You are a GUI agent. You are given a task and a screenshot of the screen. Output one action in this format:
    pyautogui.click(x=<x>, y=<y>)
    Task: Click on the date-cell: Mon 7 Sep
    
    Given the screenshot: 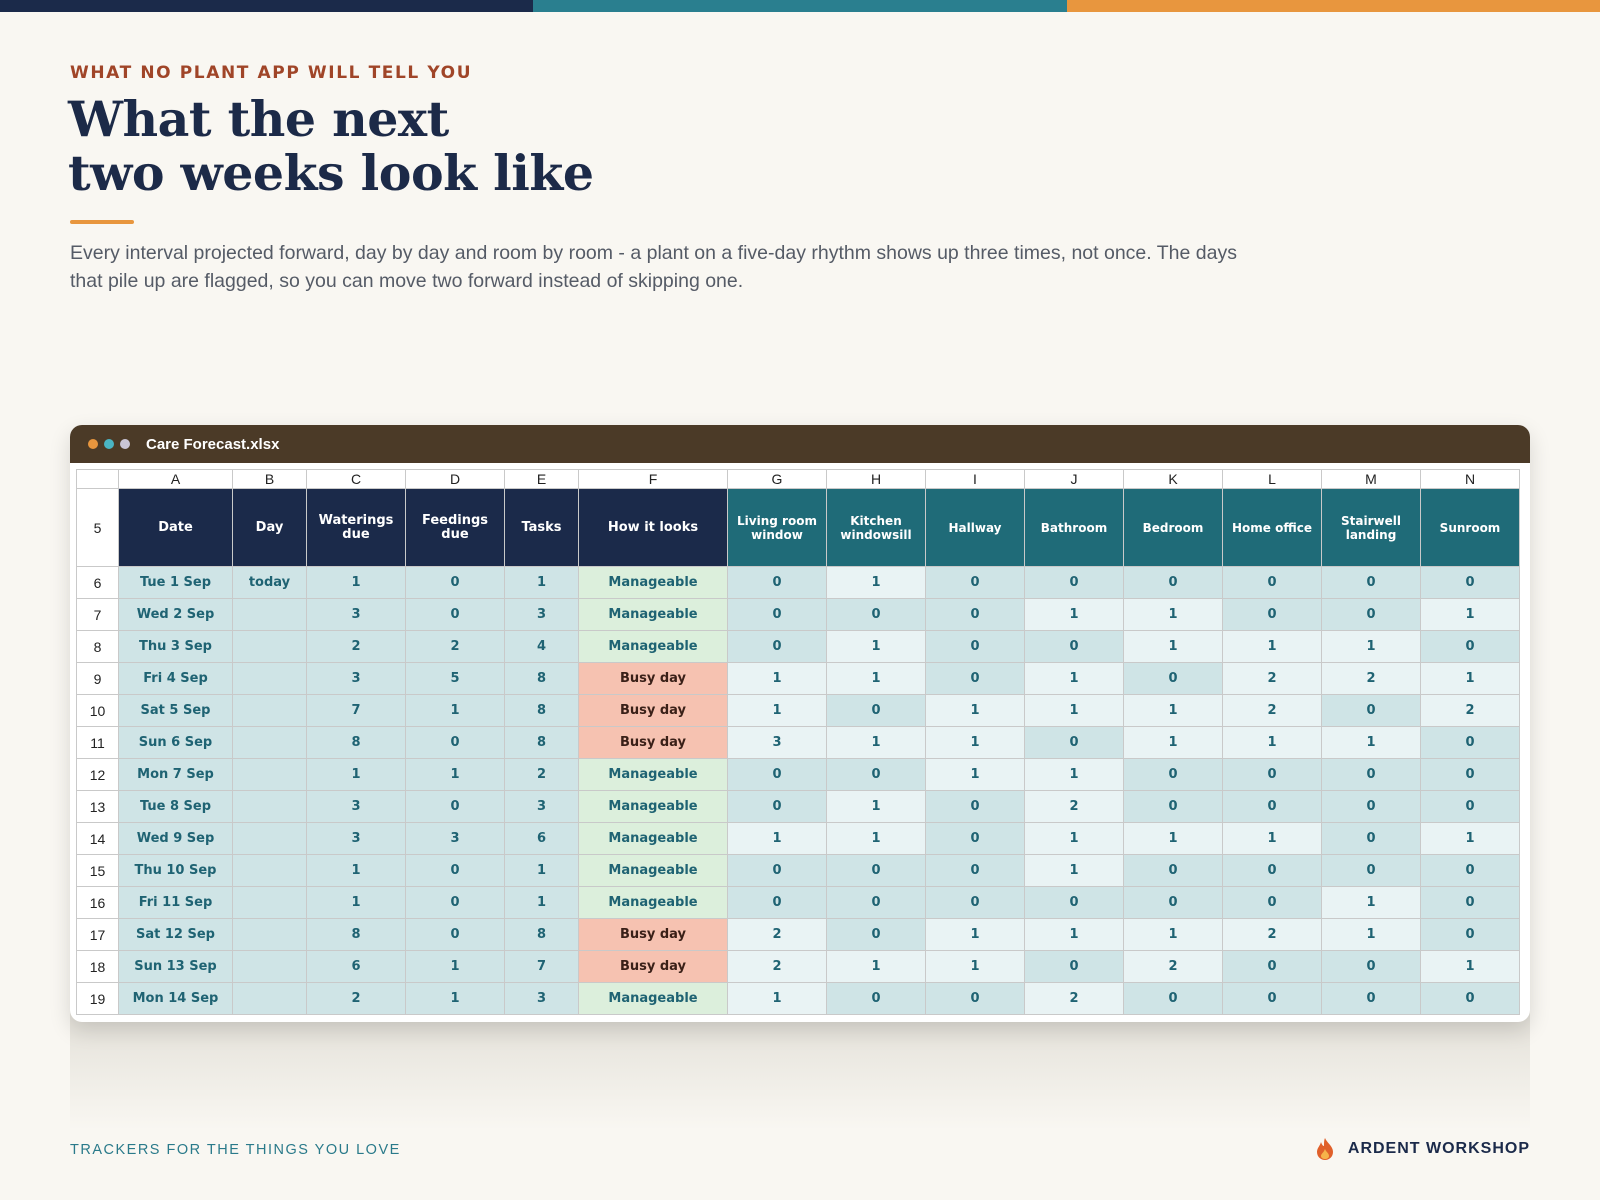 What is the action you would take?
    pyautogui.click(x=175, y=774)
    